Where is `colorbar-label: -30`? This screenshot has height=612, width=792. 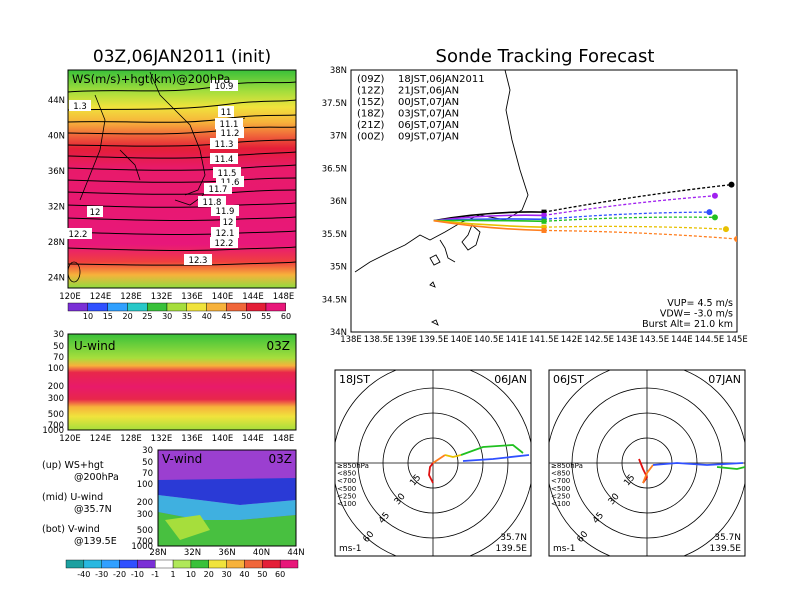 colorbar-label: -30 is located at coordinates (101, 574).